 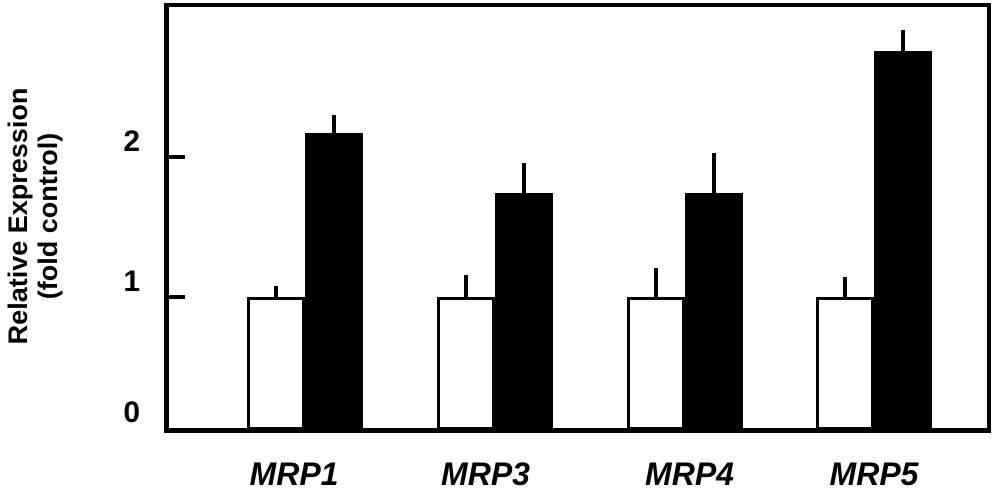 What do you see at coordinates (131, 141) in the screenshot?
I see `y-tick-label-2: 2` at bounding box center [131, 141].